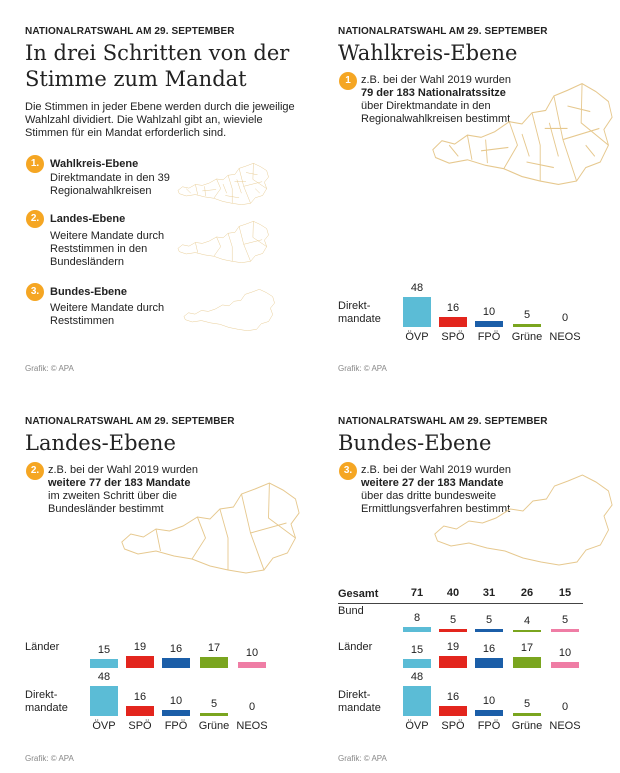 The height and width of the screenshot is (773, 620). What do you see at coordinates (453, 593) in the screenshot?
I see `total-value: 40` at bounding box center [453, 593].